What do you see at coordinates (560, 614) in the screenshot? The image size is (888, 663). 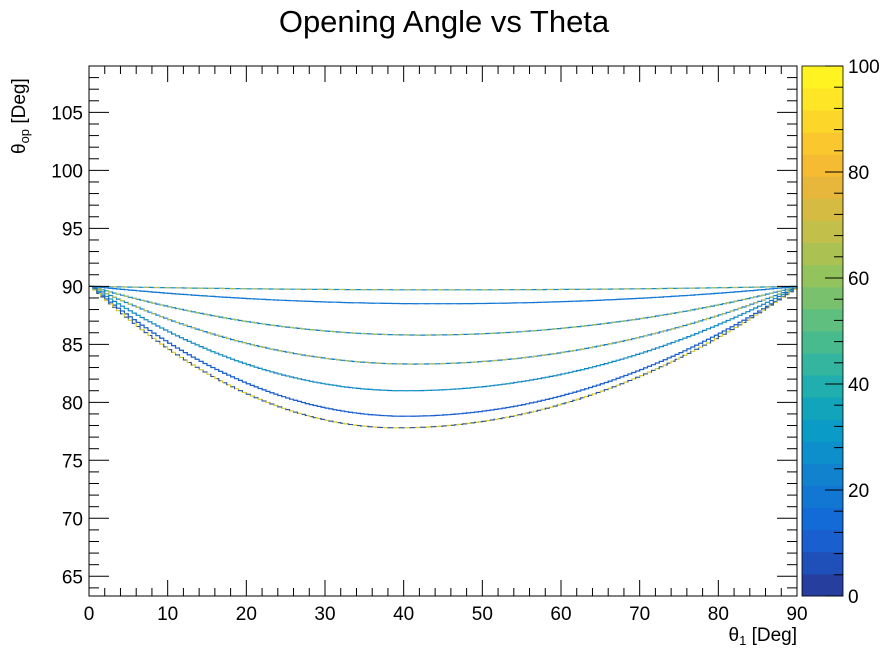 I see `x-tick-label: 60` at bounding box center [560, 614].